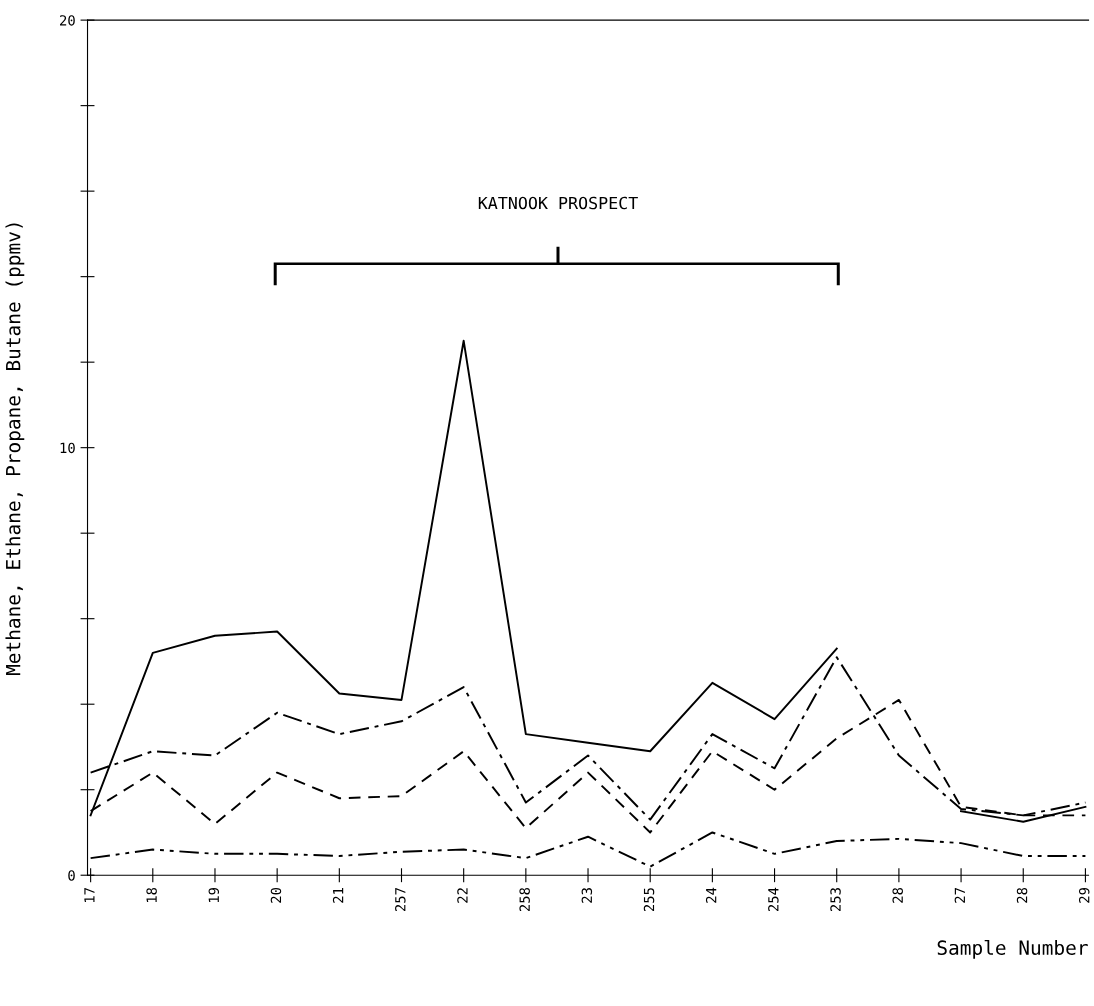 Image resolution: width=1094 pixels, height=1006 pixels. What do you see at coordinates (214, 895) in the screenshot?
I see `x-tick-label: 19` at bounding box center [214, 895].